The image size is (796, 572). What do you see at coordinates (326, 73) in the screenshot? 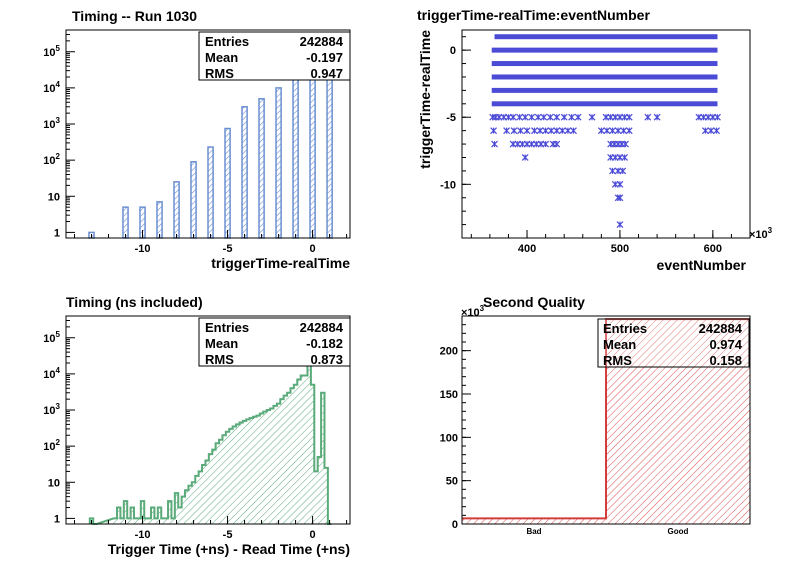
I see `stat-value-rms: 0.947` at bounding box center [326, 73].